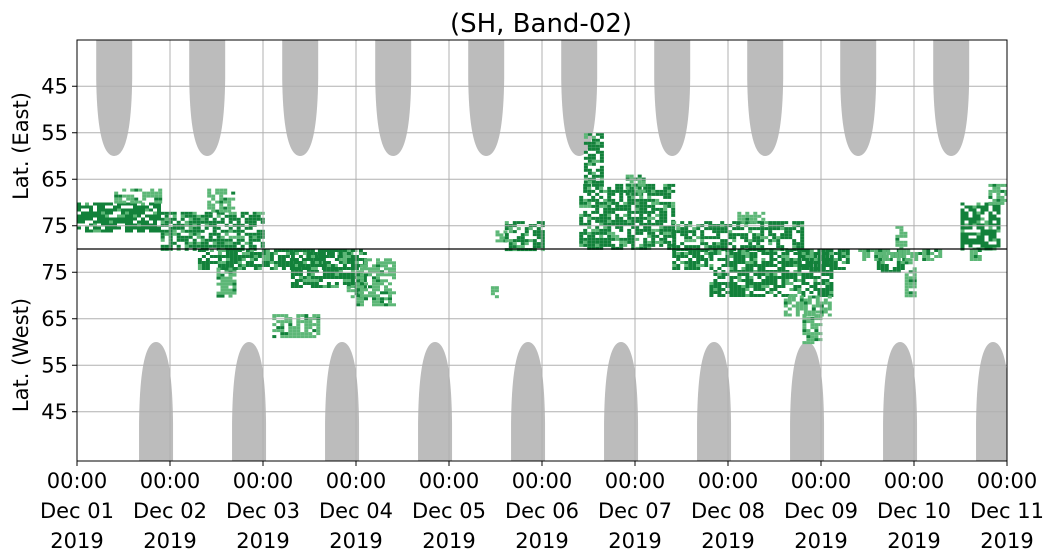 This screenshot has width=1055, height=556. What do you see at coordinates (635, 481) in the screenshot?
I see `x-tick-label-6-line-0: 00:00` at bounding box center [635, 481].